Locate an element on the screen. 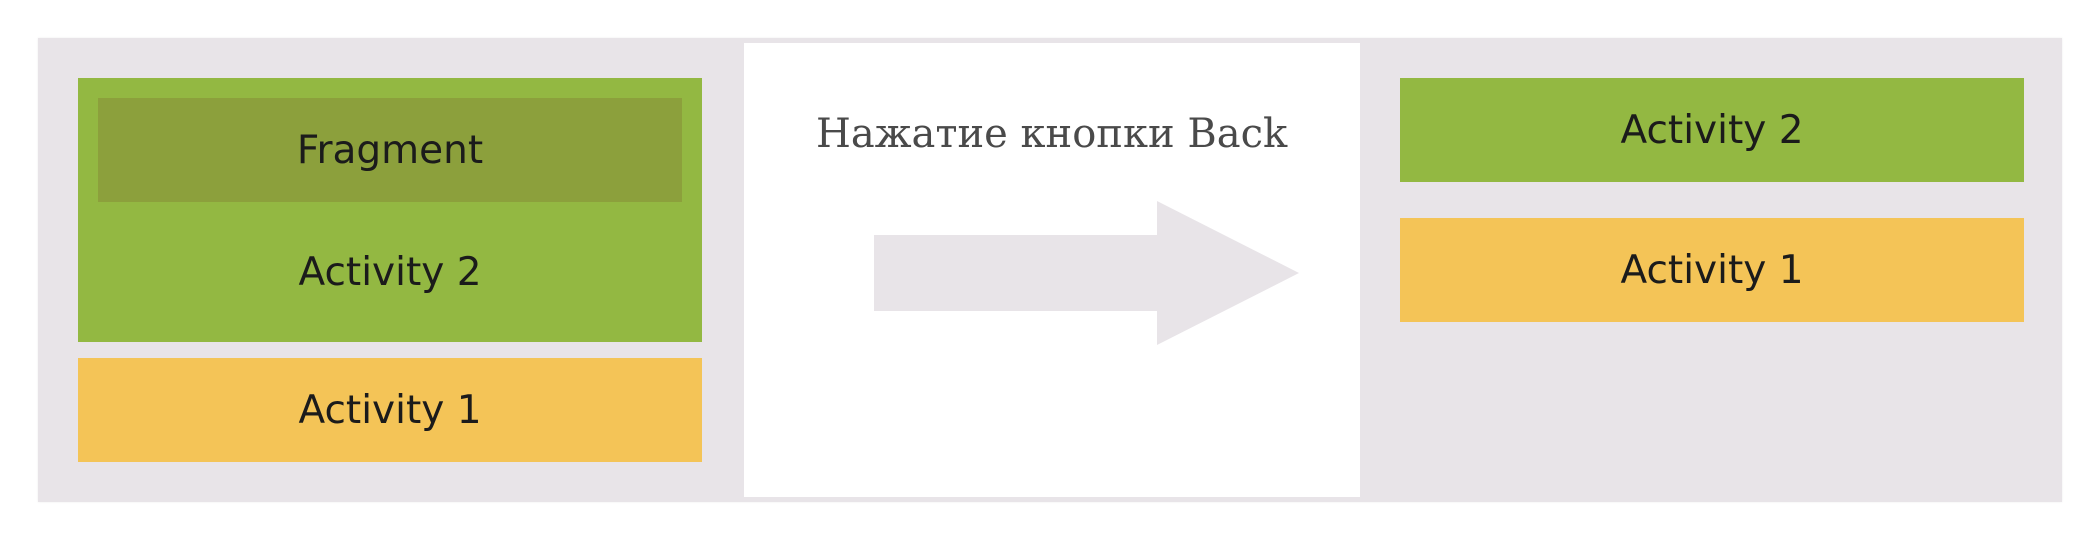 This screenshot has height=541, width=2100. before-fragment-label: Fragment is located at coordinates (390, 150).